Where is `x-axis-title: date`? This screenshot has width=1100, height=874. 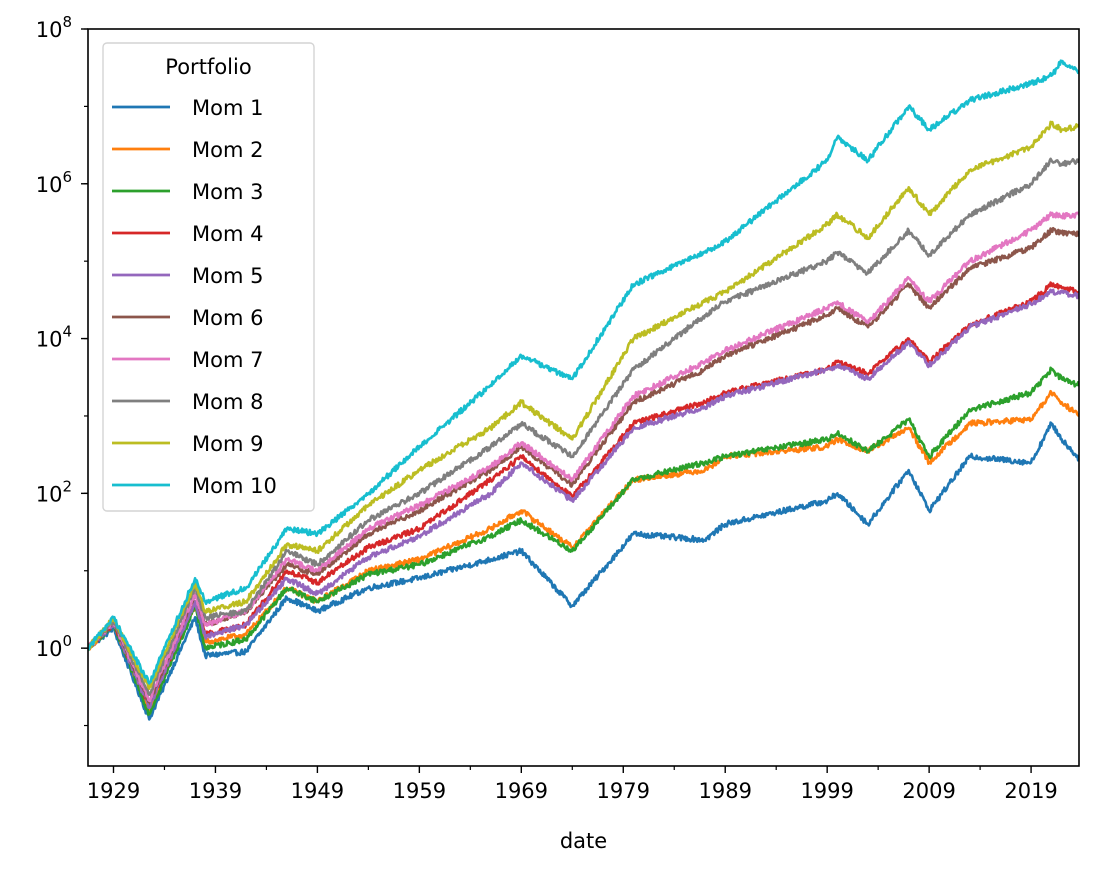 x-axis-title: date is located at coordinates (583, 841).